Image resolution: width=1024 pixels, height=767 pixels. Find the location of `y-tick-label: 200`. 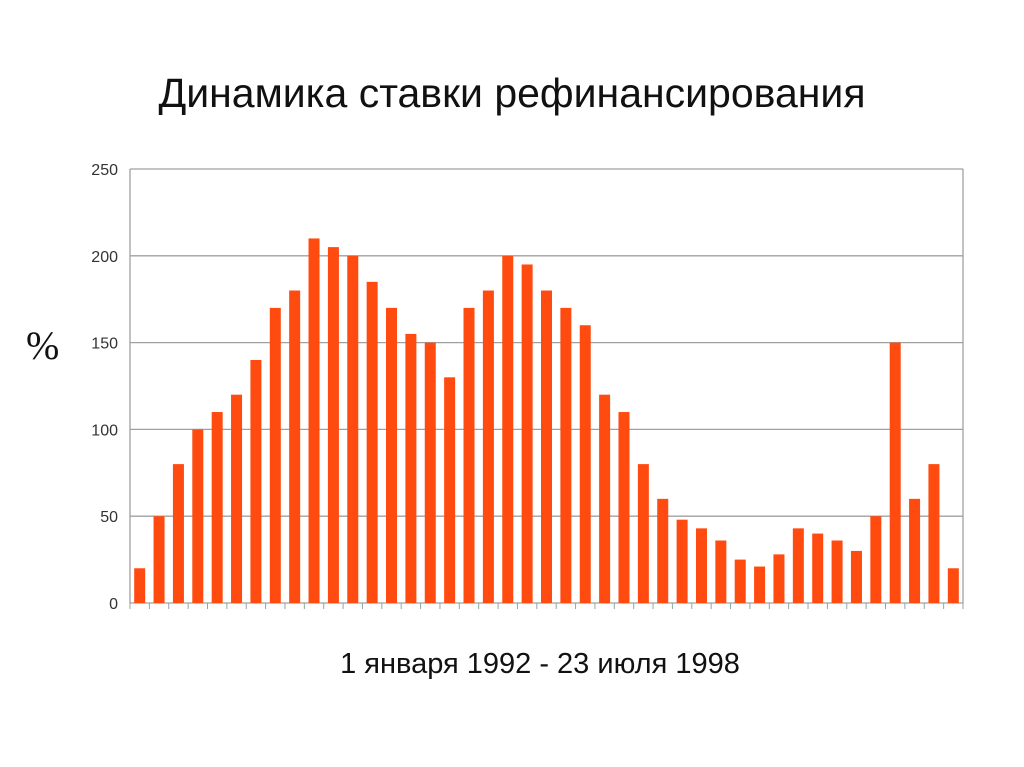

y-tick-label: 200 is located at coordinates (104, 257).